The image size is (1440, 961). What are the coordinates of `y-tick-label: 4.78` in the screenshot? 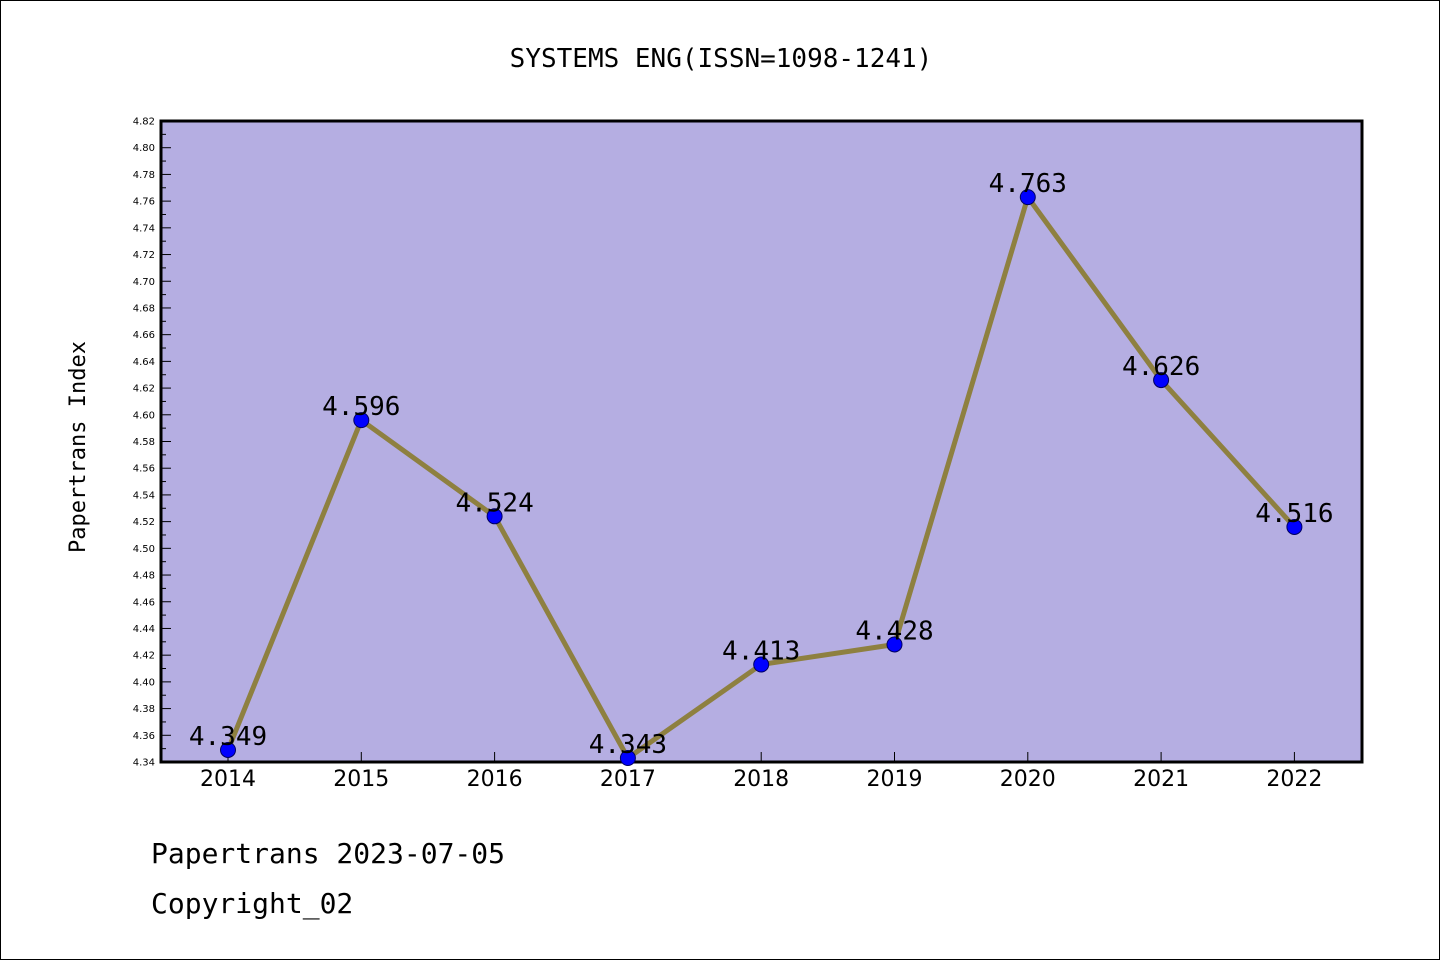 It's located at (144, 175).